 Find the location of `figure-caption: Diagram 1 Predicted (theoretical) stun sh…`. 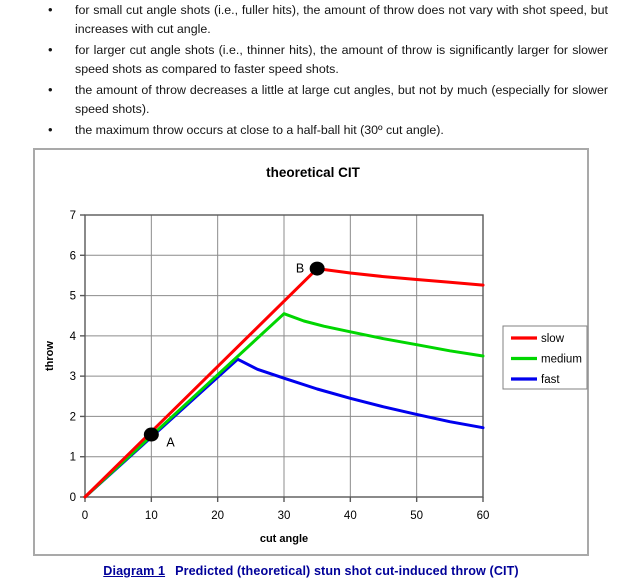

figure-caption: Diagram 1 Predicted (theoretical) stun sh… is located at coordinates (311, 571).